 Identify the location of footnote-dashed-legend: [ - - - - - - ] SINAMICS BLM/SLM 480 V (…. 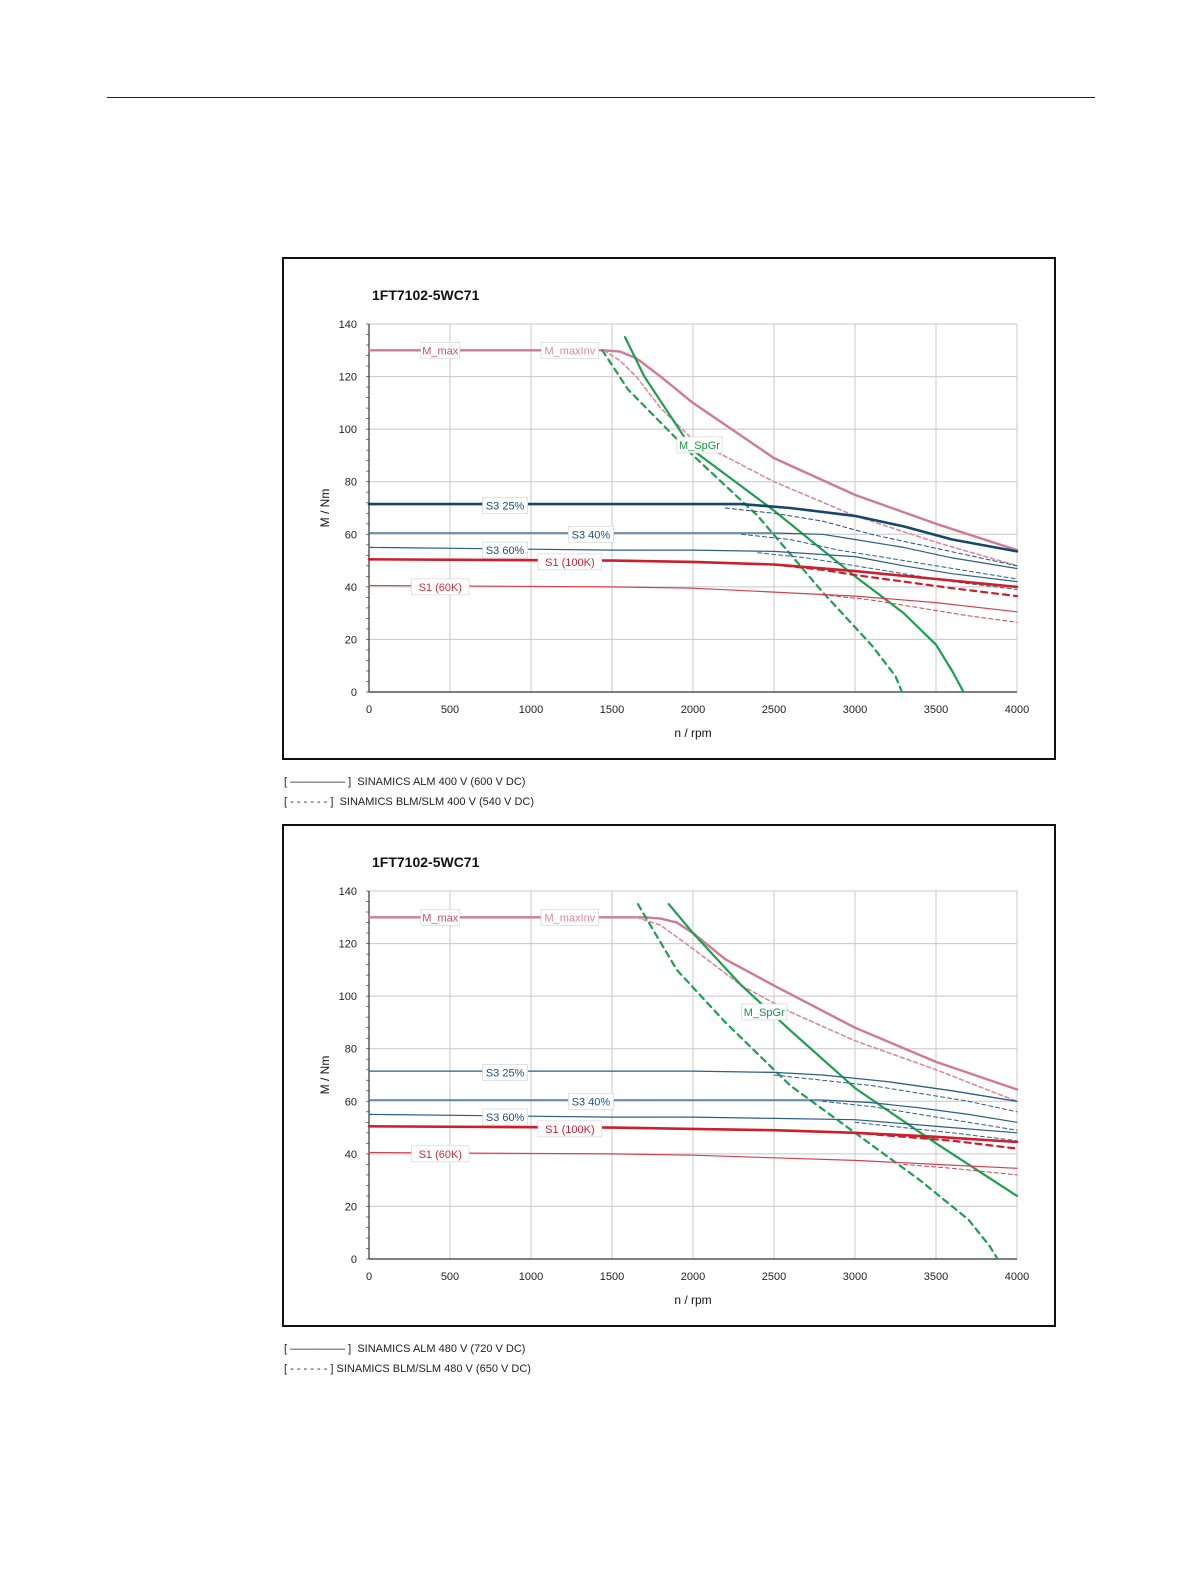
(407, 1369).